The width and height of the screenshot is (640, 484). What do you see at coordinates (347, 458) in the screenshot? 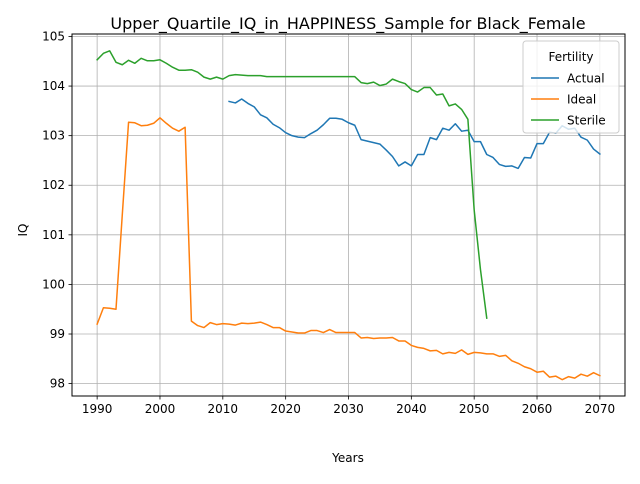
I see `x-axis-label: Years` at bounding box center [347, 458].